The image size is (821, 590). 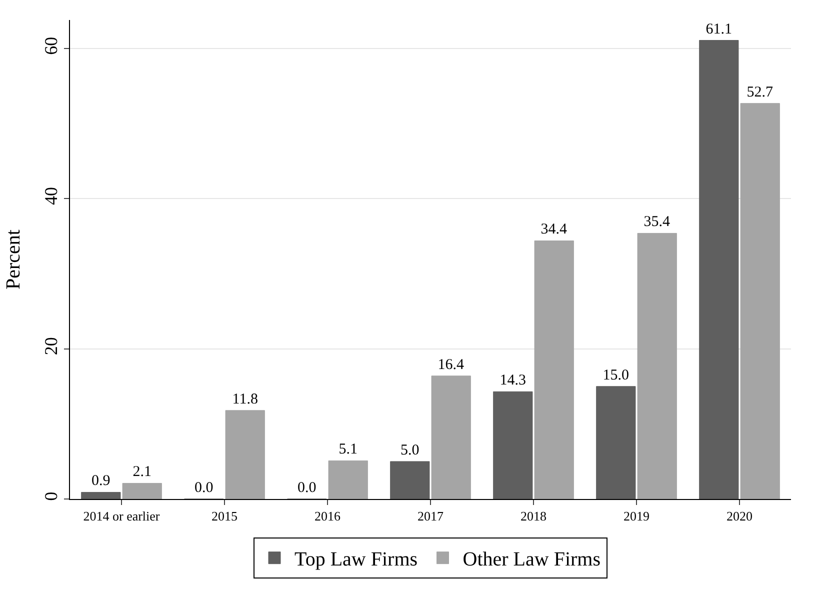 I want to click on x-tick-label: 2018, so click(x=533, y=516).